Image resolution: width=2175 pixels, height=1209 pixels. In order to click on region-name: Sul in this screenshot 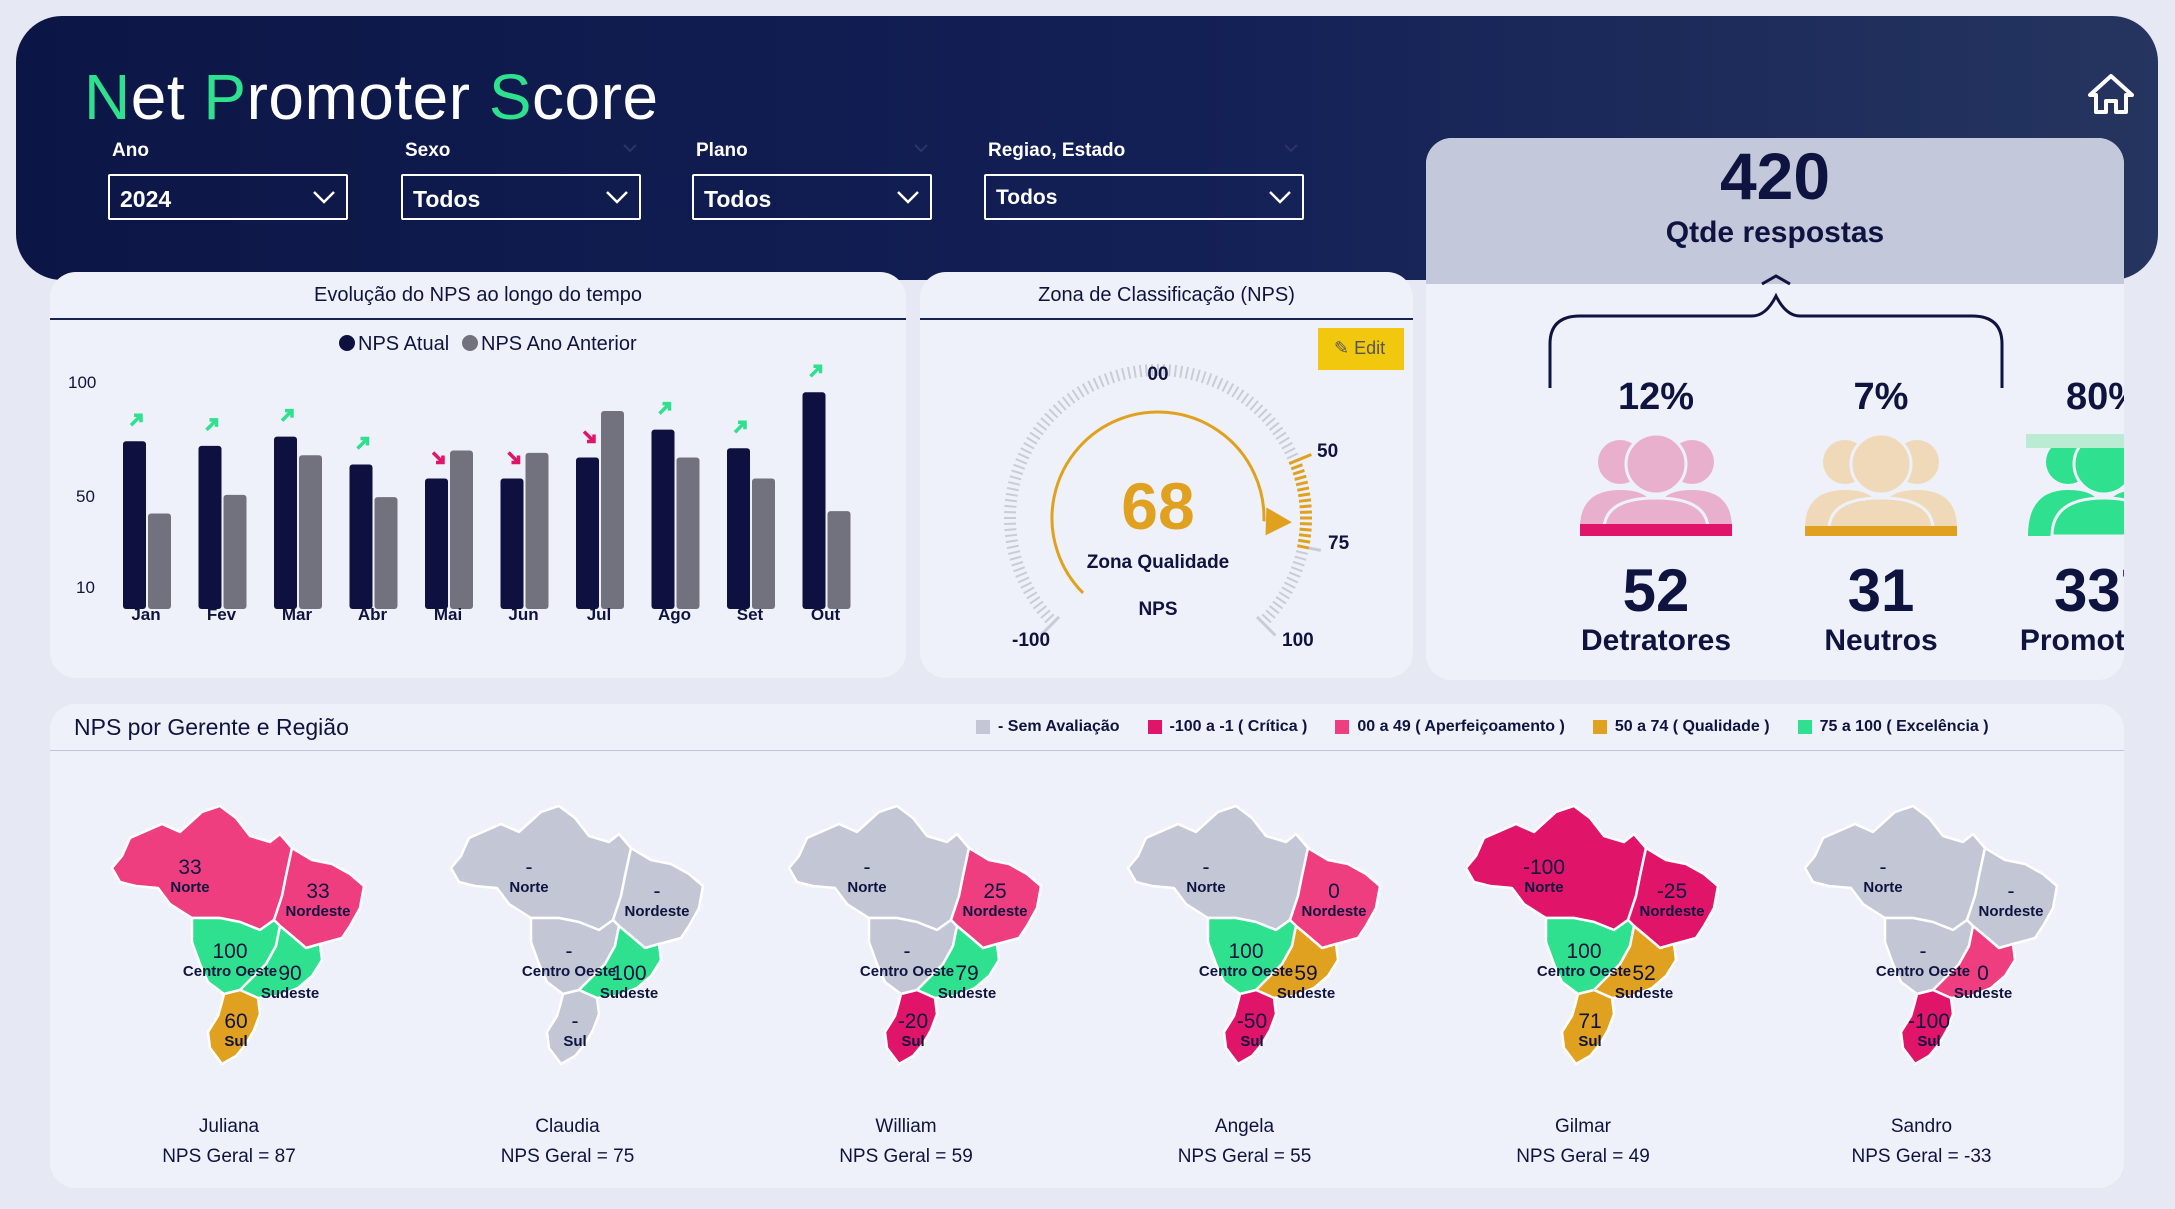, I will do `click(1589, 1041)`.